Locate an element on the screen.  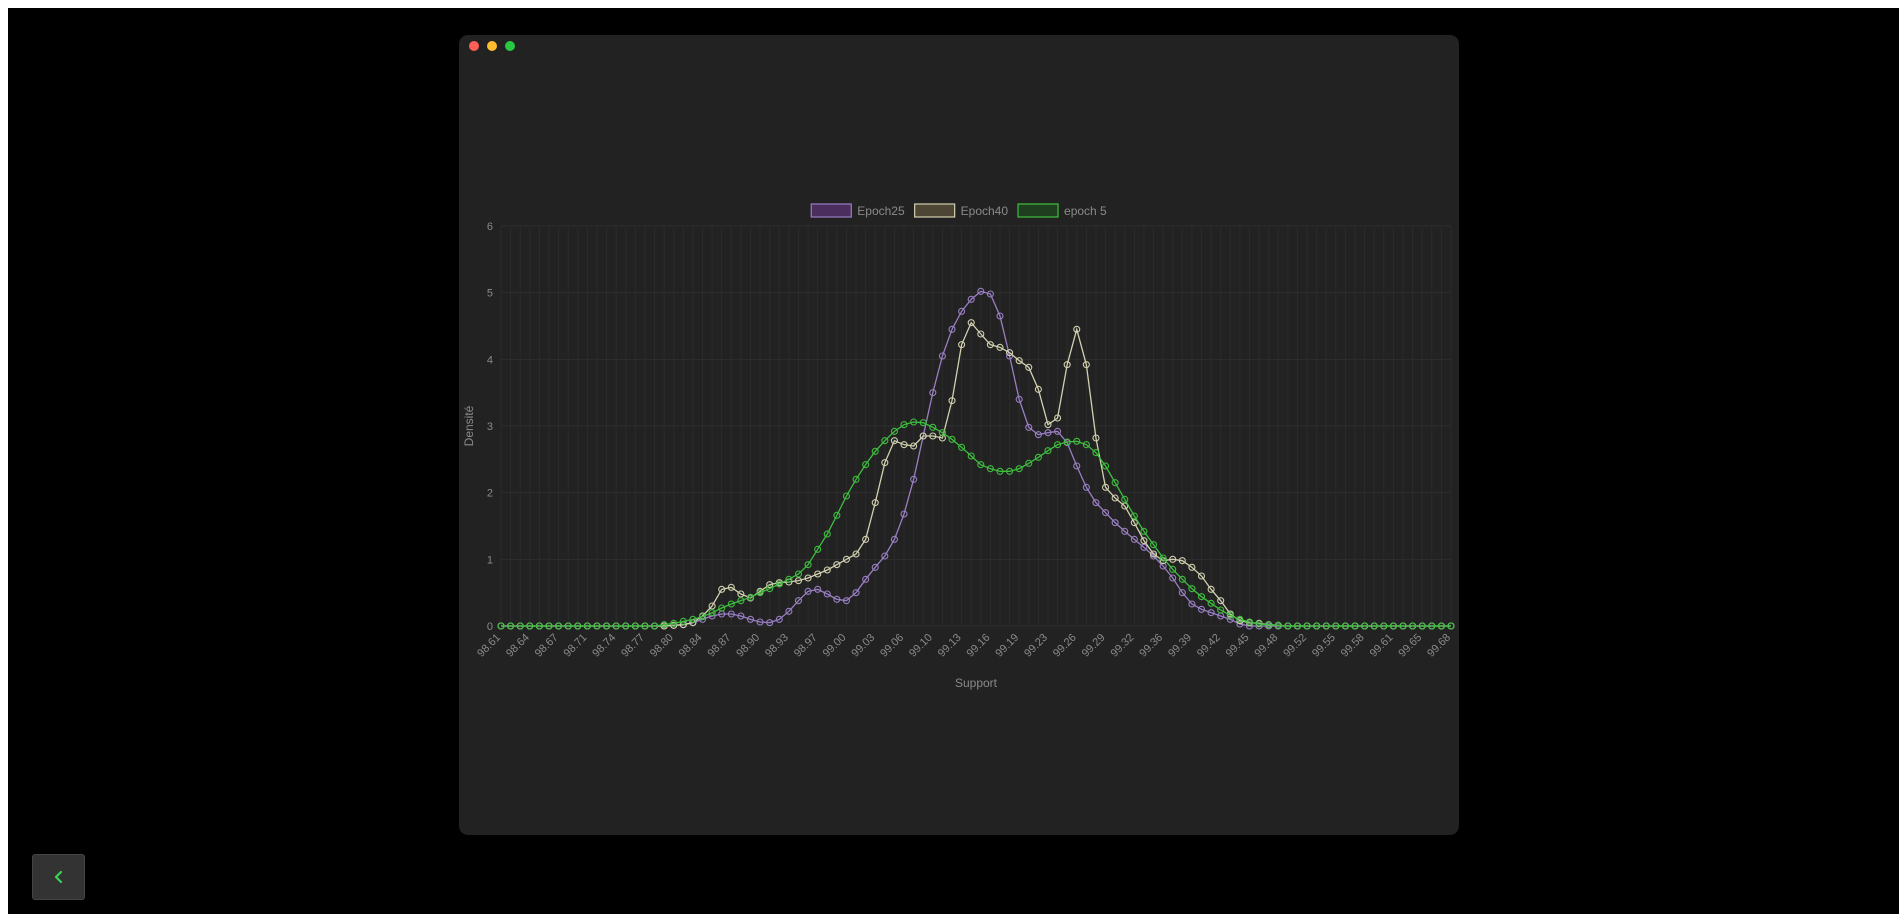
x-tick-label: 99.29 is located at coordinates (1094, 646).